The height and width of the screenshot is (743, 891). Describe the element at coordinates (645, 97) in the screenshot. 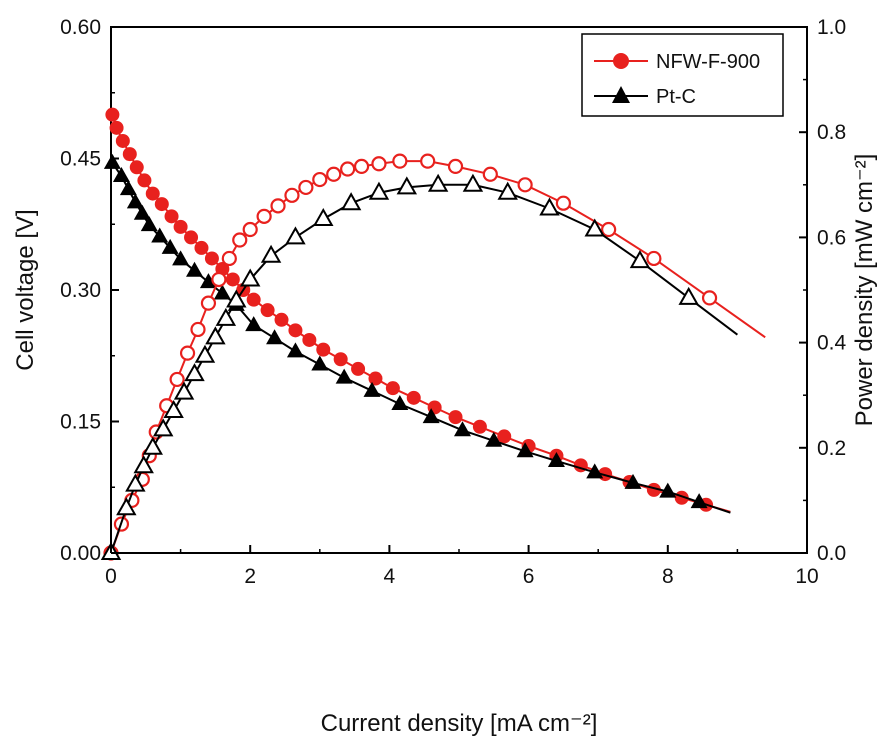

I see `legend-item-ptc: Pt-C` at that location.